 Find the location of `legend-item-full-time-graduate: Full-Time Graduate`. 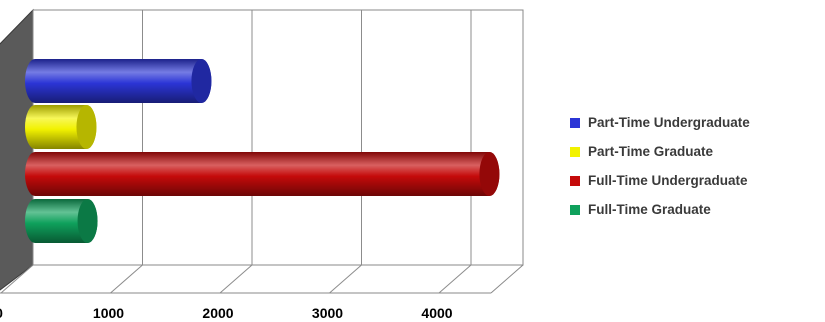

legend-item-full-time-graduate: Full-Time Graduate is located at coordinates (660, 209).